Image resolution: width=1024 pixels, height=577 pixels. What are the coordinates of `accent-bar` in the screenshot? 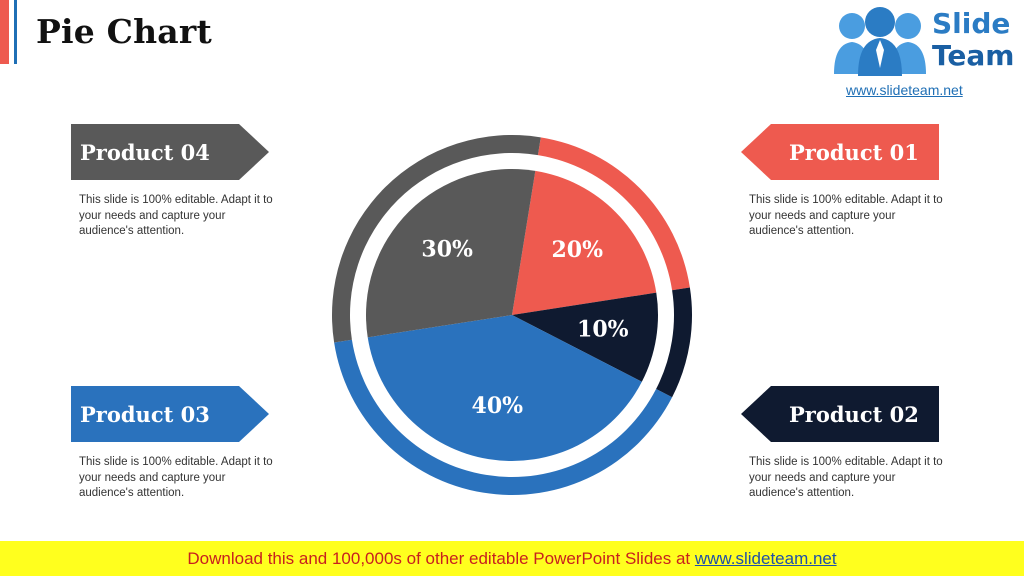 It's located at (4, 32).